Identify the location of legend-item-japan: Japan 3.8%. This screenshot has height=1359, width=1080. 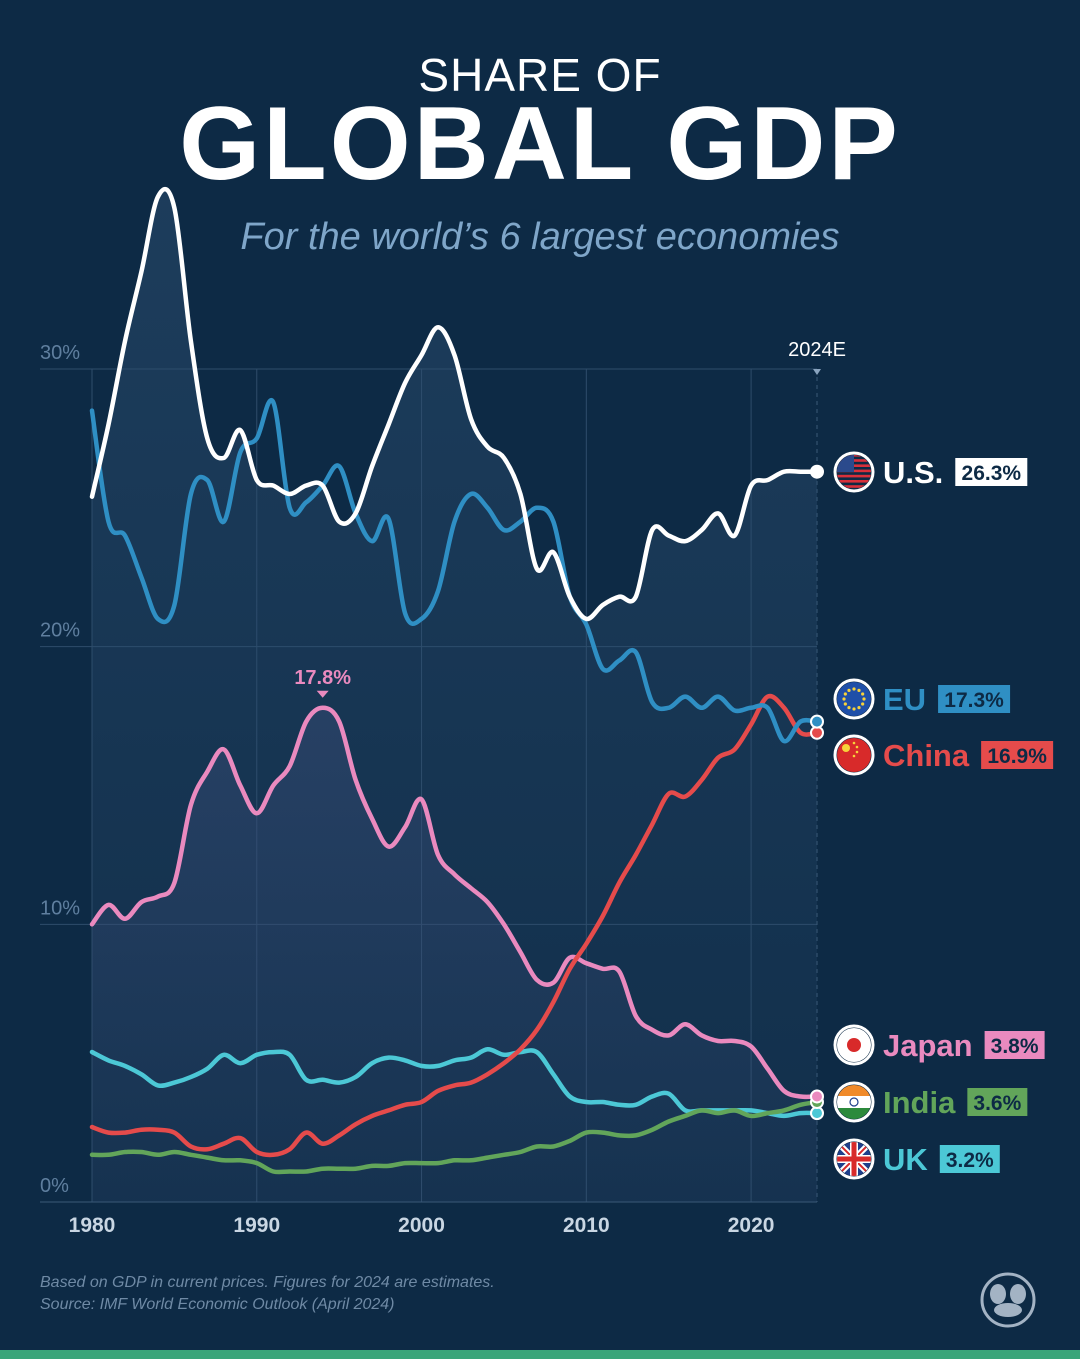
(939, 1045).